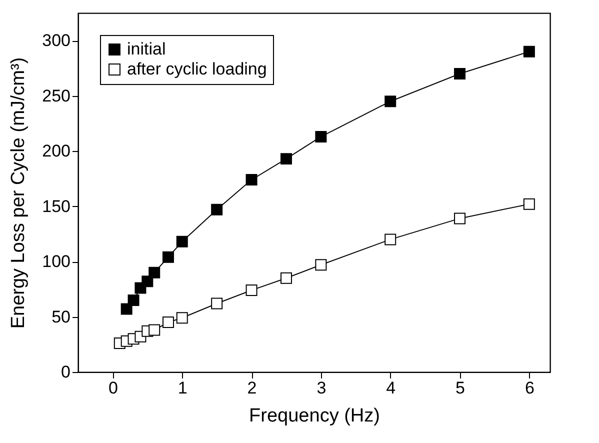 Image resolution: width=599 pixels, height=443 pixels. I want to click on y-tick-label: 0, so click(65, 372).